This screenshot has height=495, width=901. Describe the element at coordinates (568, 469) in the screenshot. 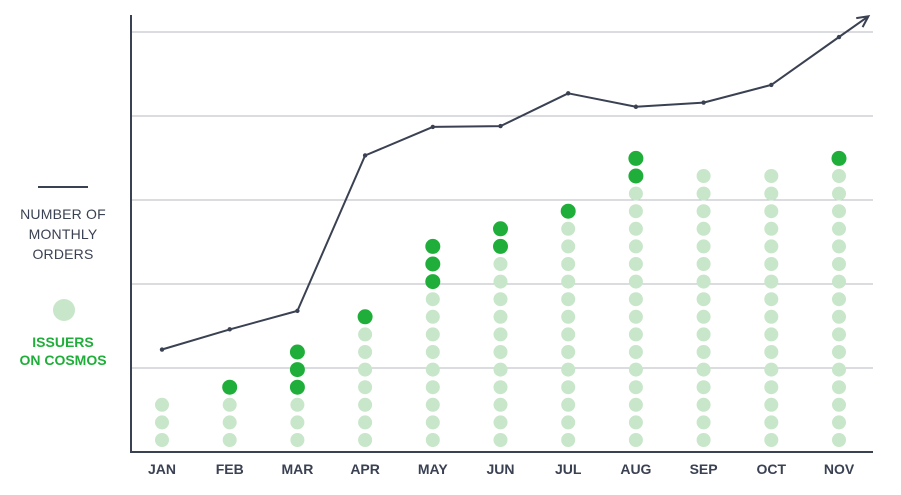

I see `x-tick-label: JUL` at that location.